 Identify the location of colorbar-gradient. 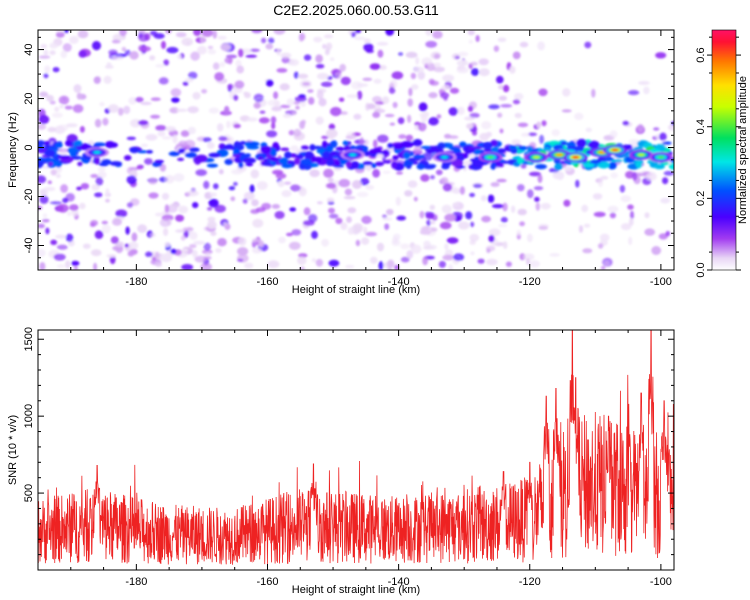
(724, 150).